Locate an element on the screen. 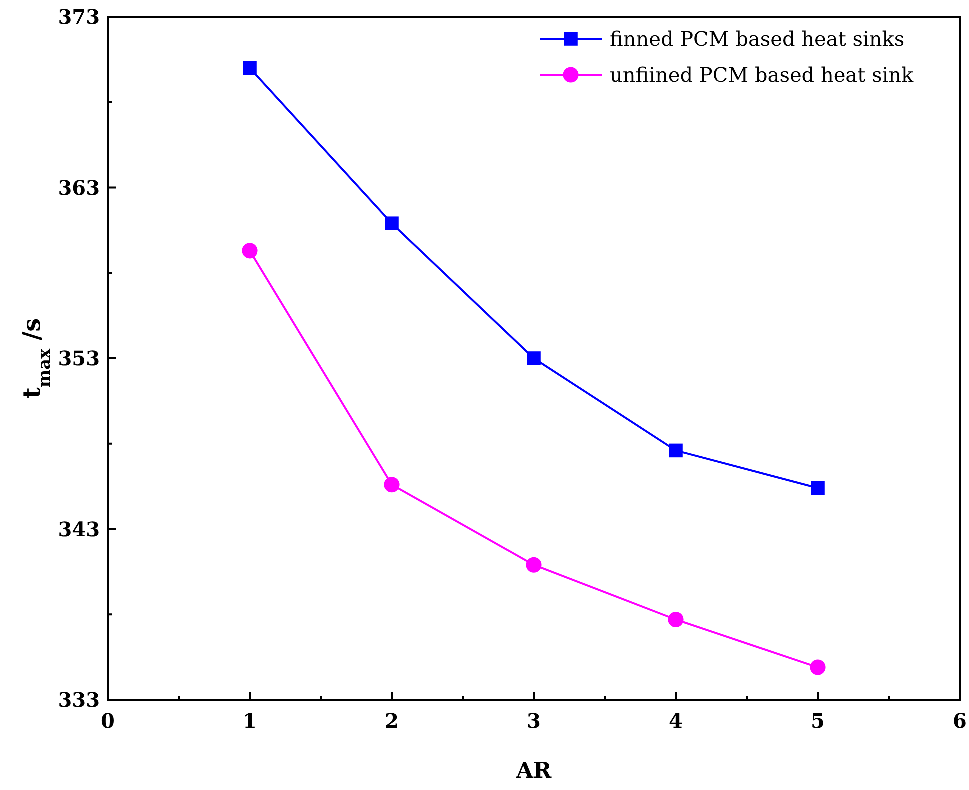 The image size is (969, 790). x-tick-label: 6 is located at coordinates (960, 721).